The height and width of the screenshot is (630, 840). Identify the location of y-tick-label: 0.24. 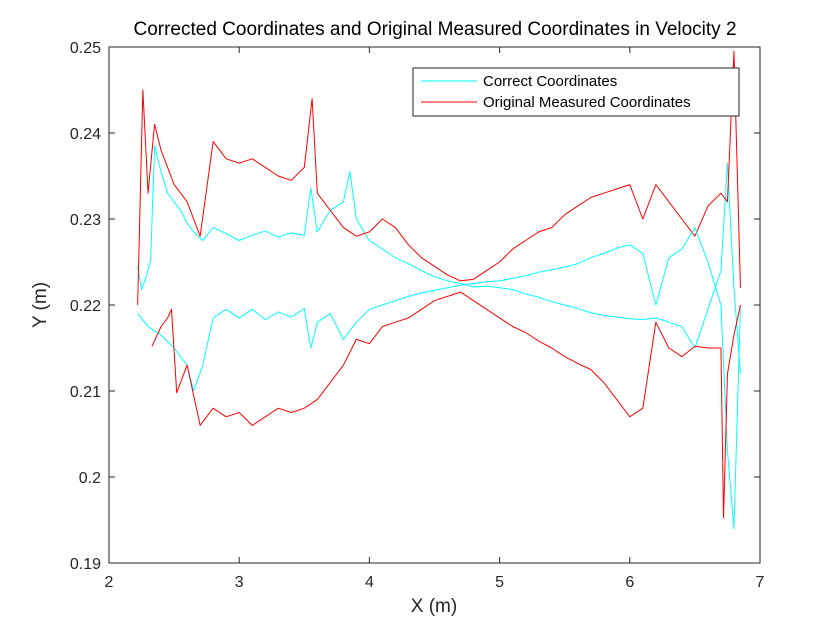
(85, 134).